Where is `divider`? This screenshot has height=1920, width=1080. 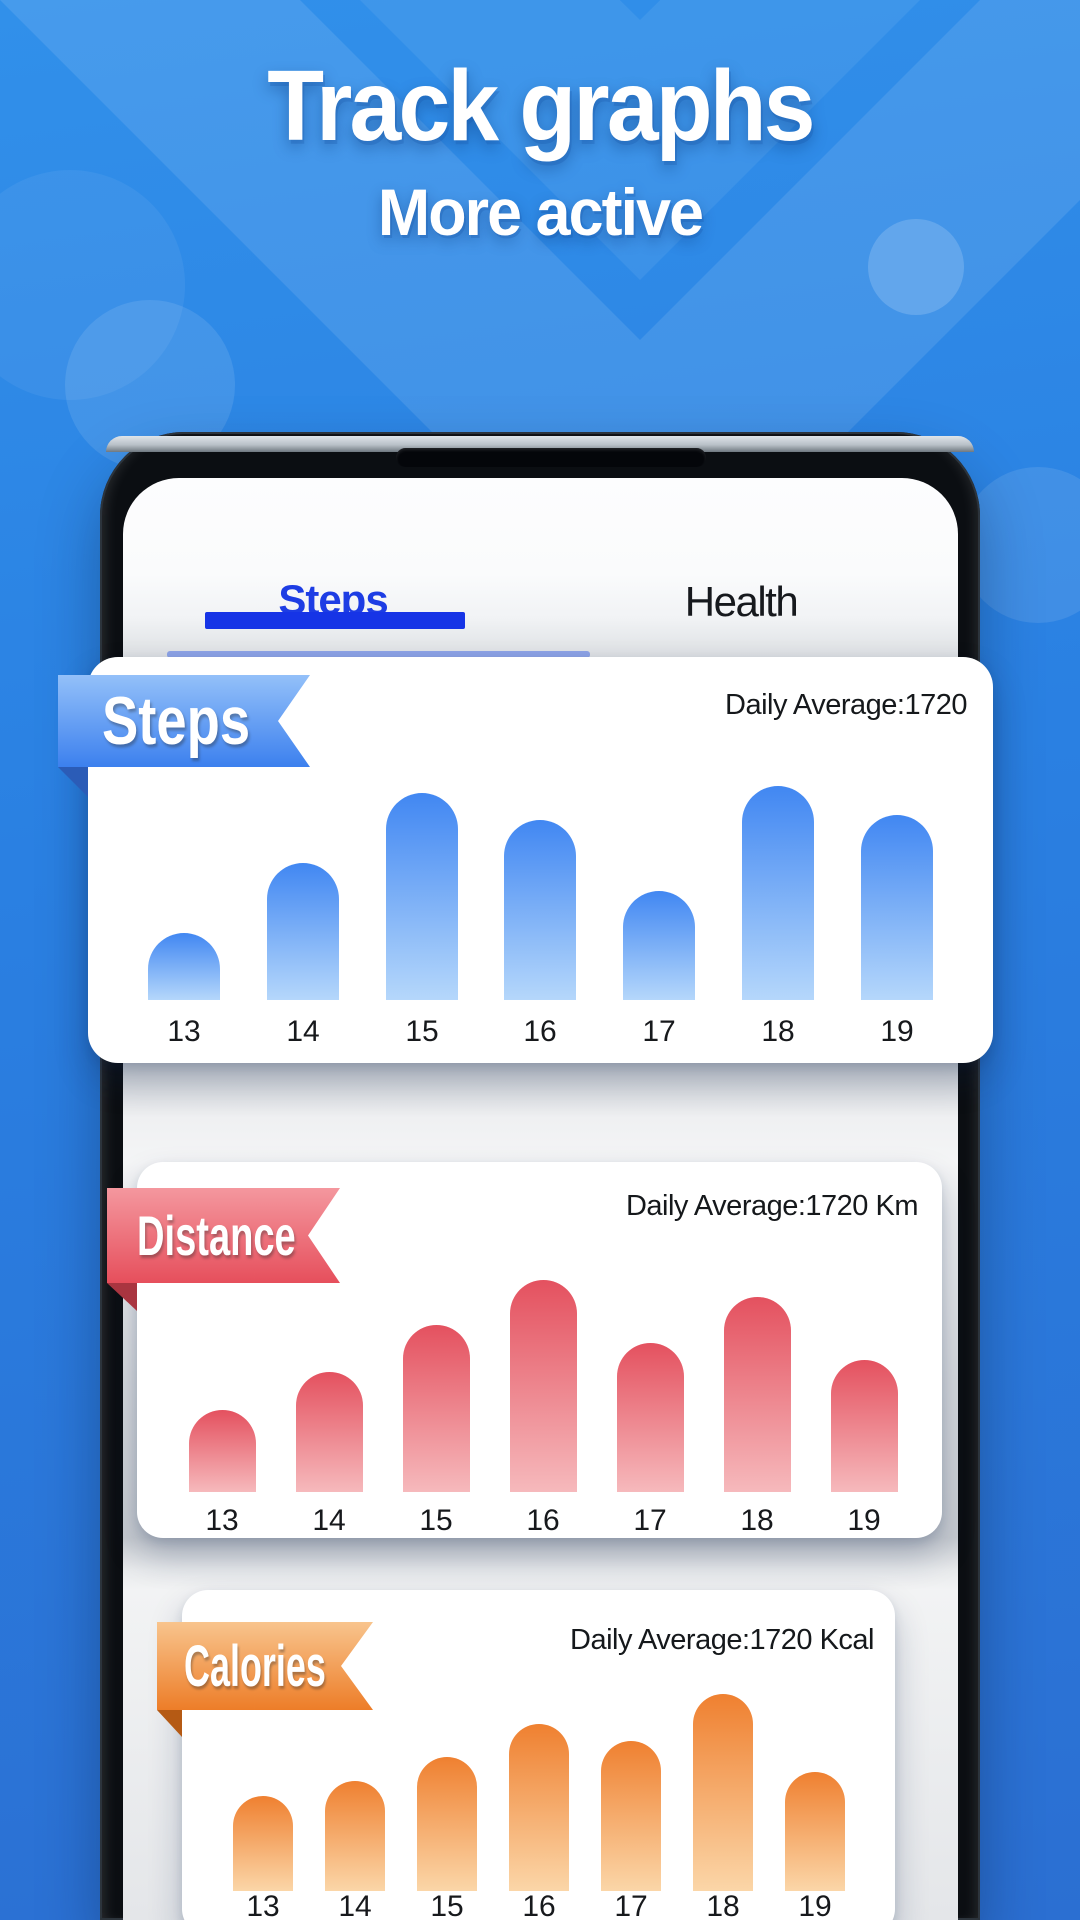
divider is located at coordinates (378, 654).